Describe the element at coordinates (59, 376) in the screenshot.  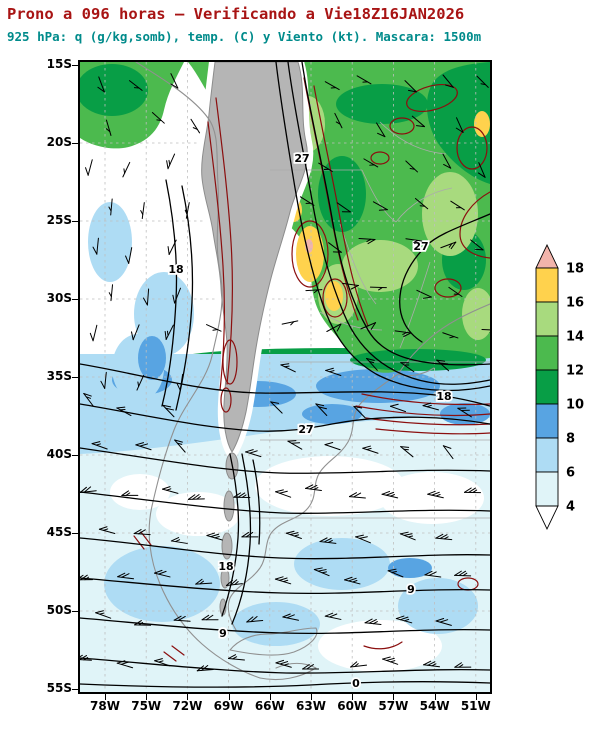
I see `y-axis-tick-label: 35S` at that location.